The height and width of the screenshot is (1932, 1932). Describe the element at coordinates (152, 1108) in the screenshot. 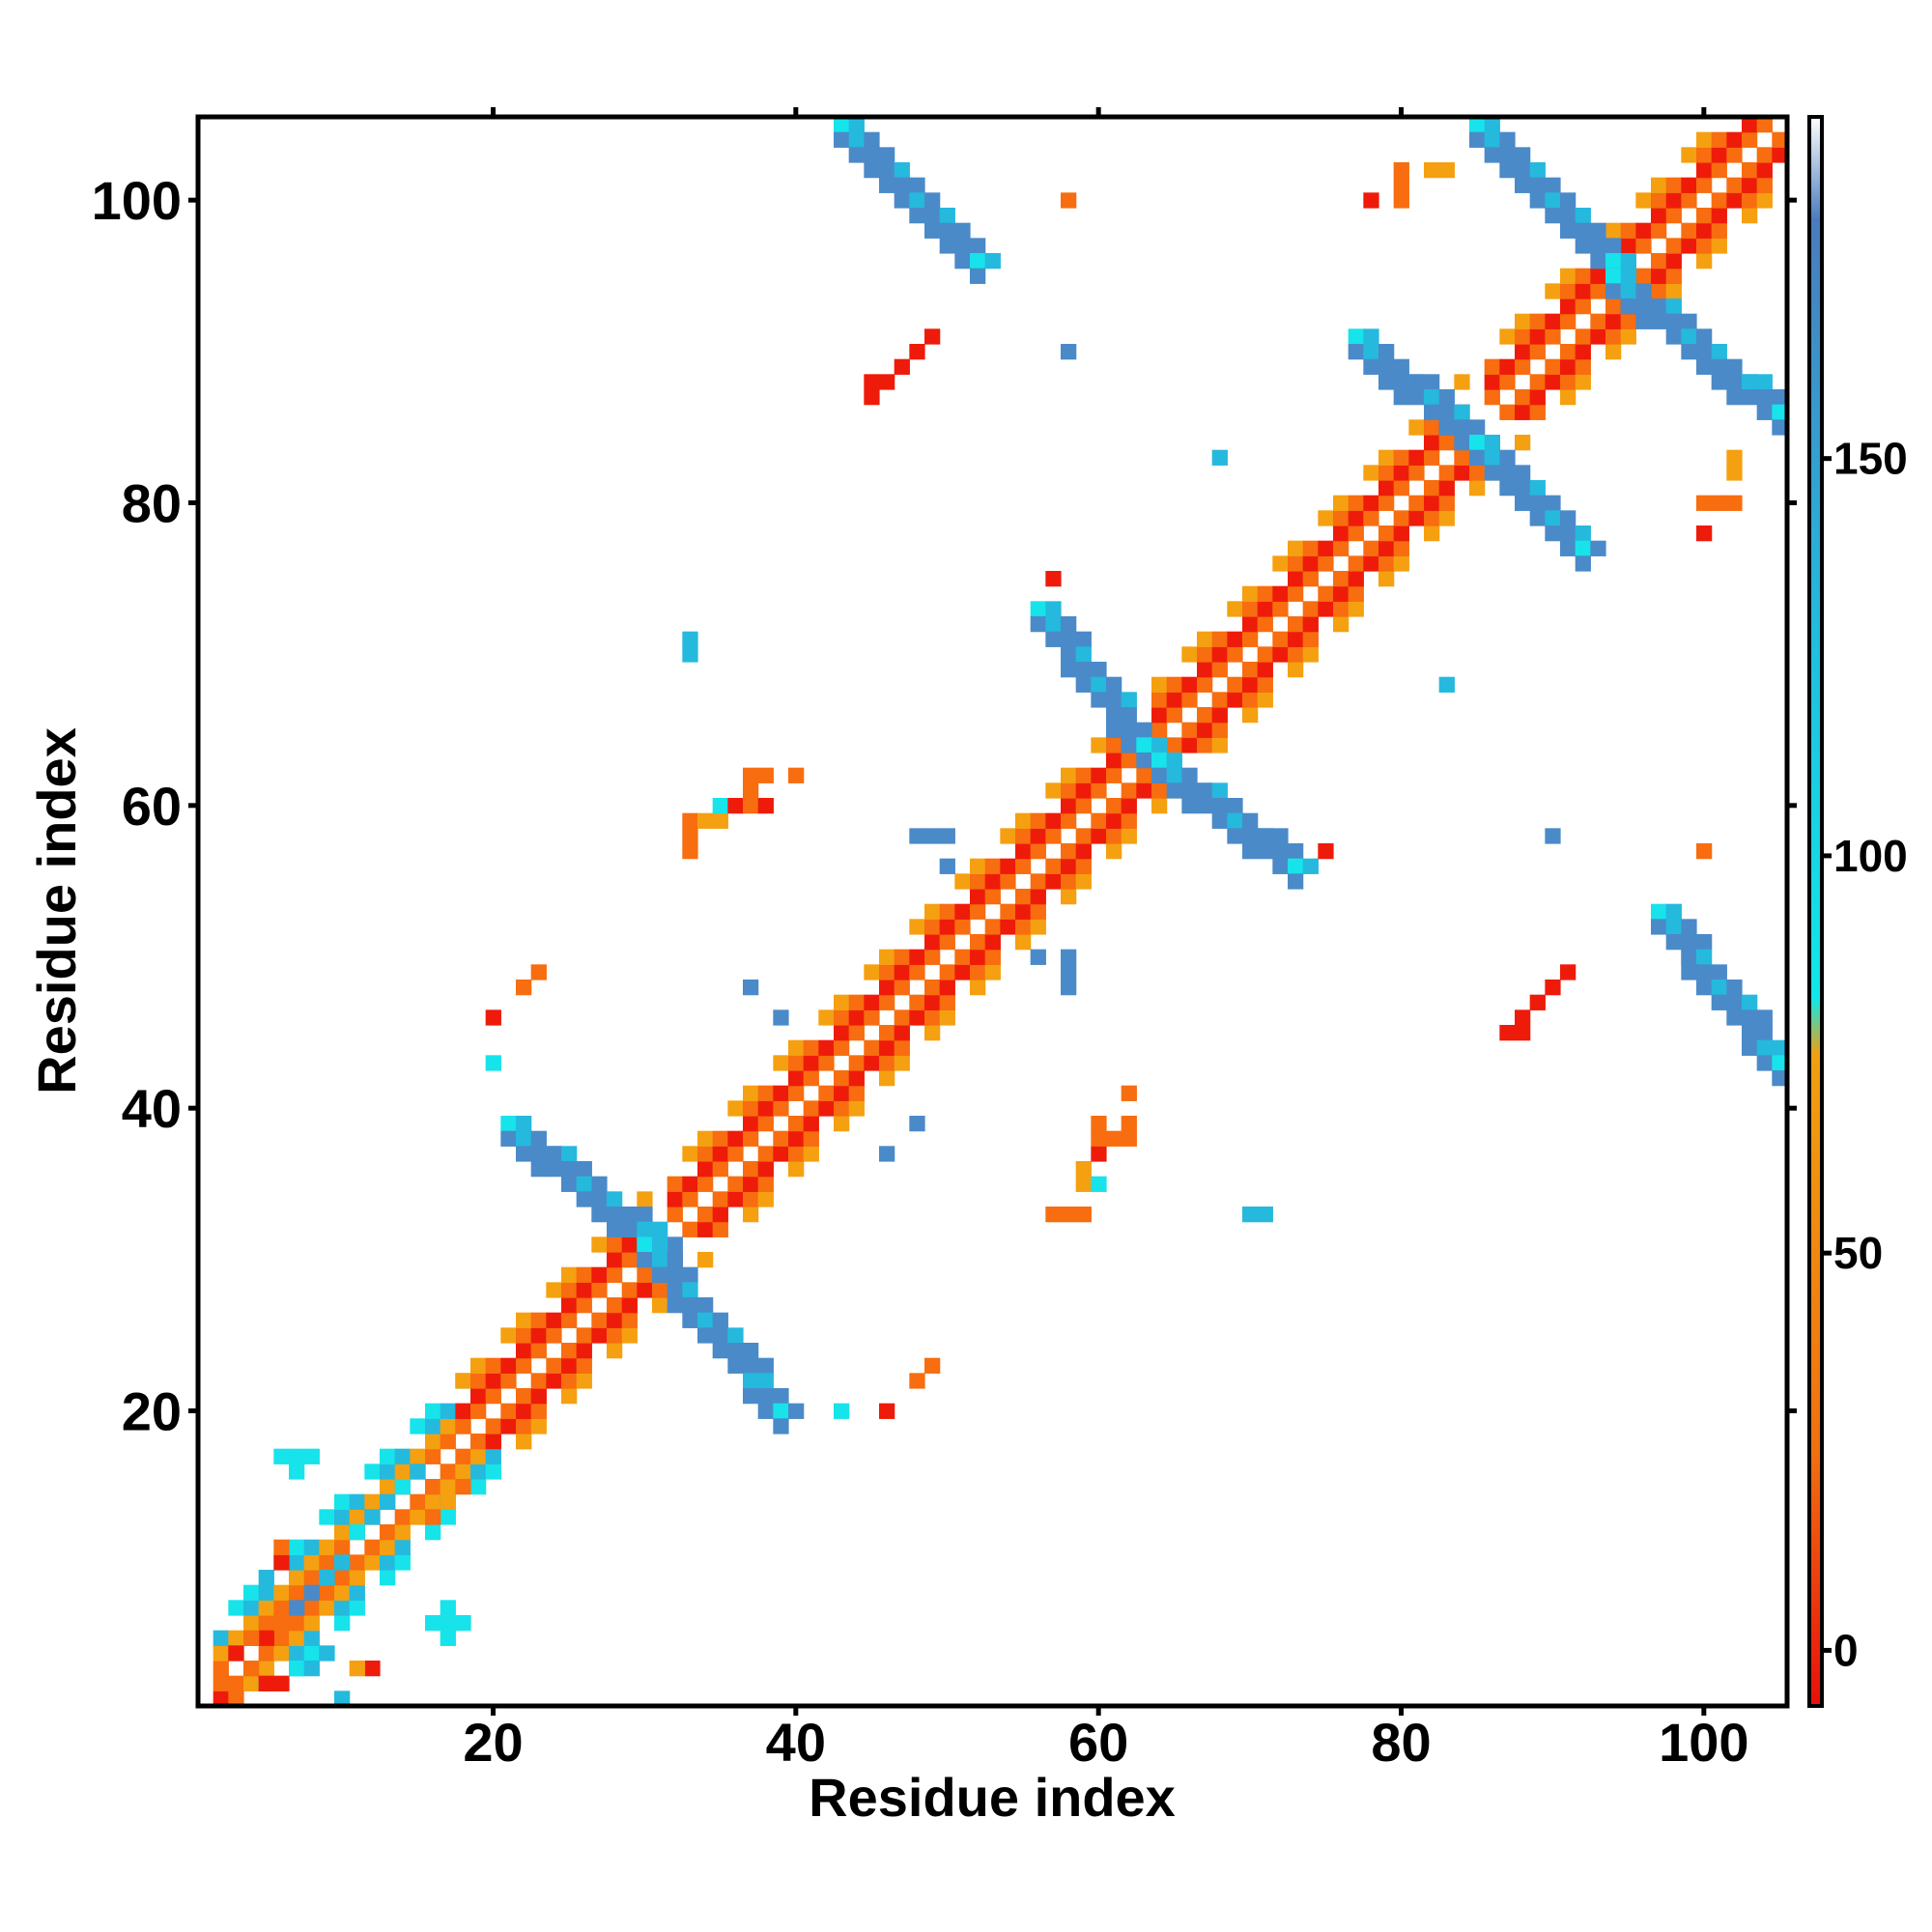

I see `y-tick-label: 40` at that location.